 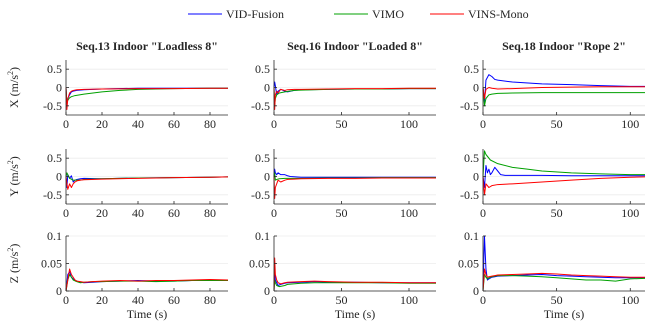 What do you see at coordinates (138, 124) in the screenshot?
I see `x-tick-label: 40` at bounding box center [138, 124].